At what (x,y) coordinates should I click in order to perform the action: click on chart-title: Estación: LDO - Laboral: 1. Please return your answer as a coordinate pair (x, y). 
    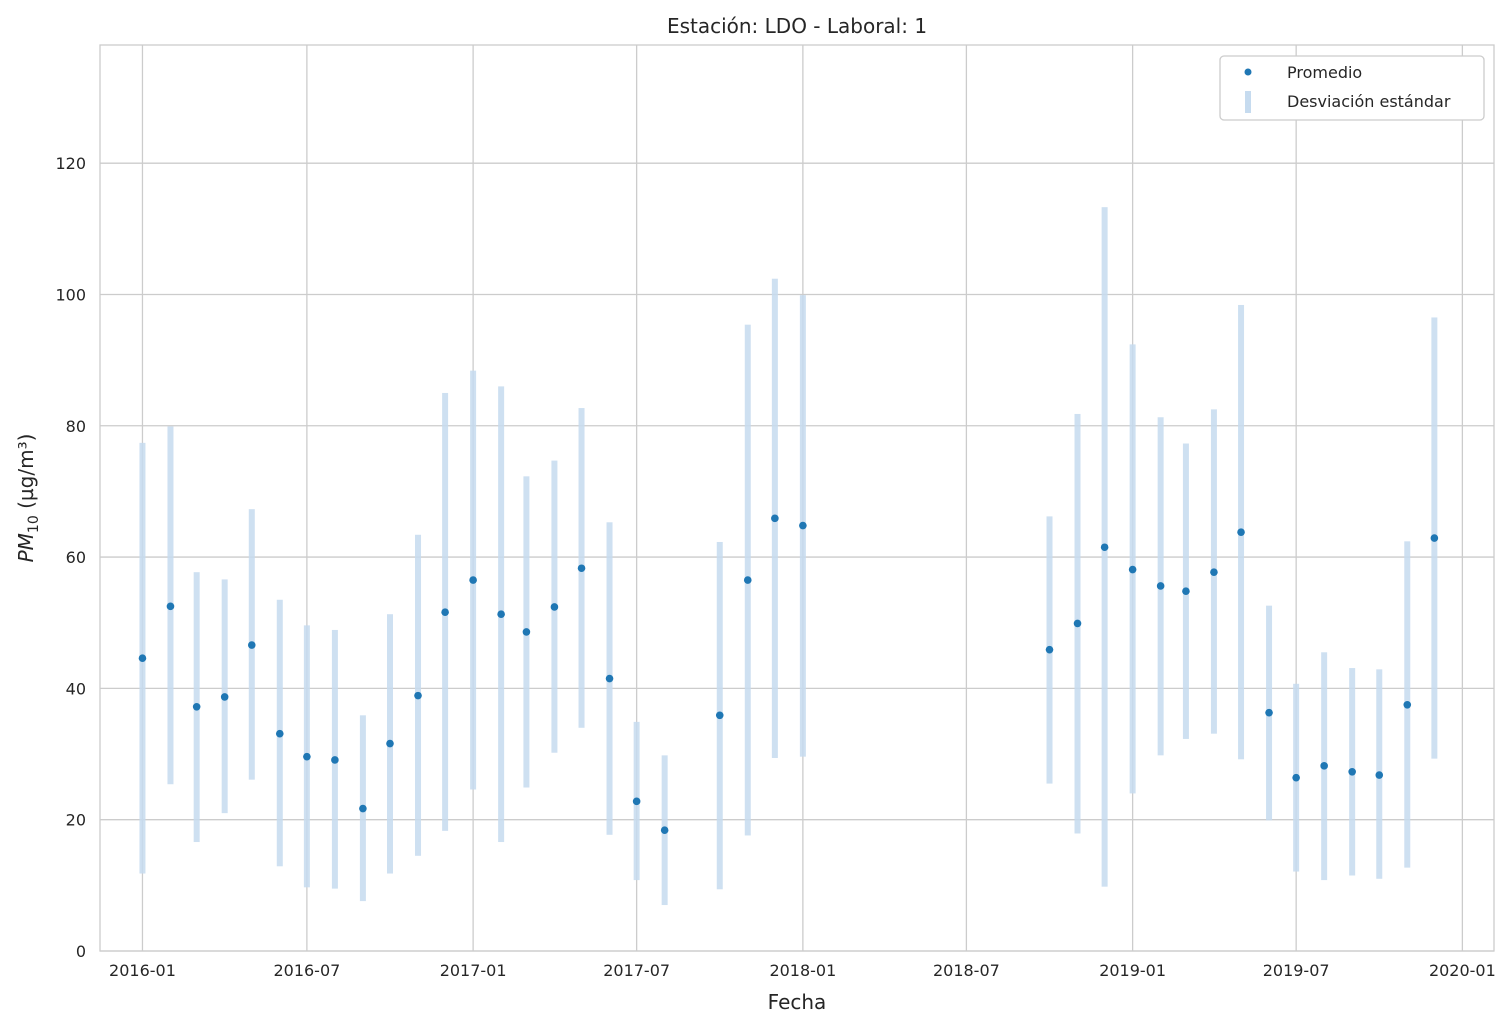
    Looking at the image, I should click on (797, 26).